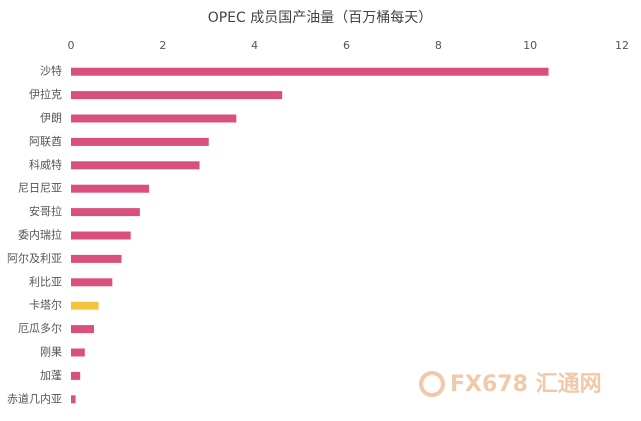  Describe the element at coordinates (40, 188) in the screenshot. I see `y-tick-label: 尼日尼亚` at that location.